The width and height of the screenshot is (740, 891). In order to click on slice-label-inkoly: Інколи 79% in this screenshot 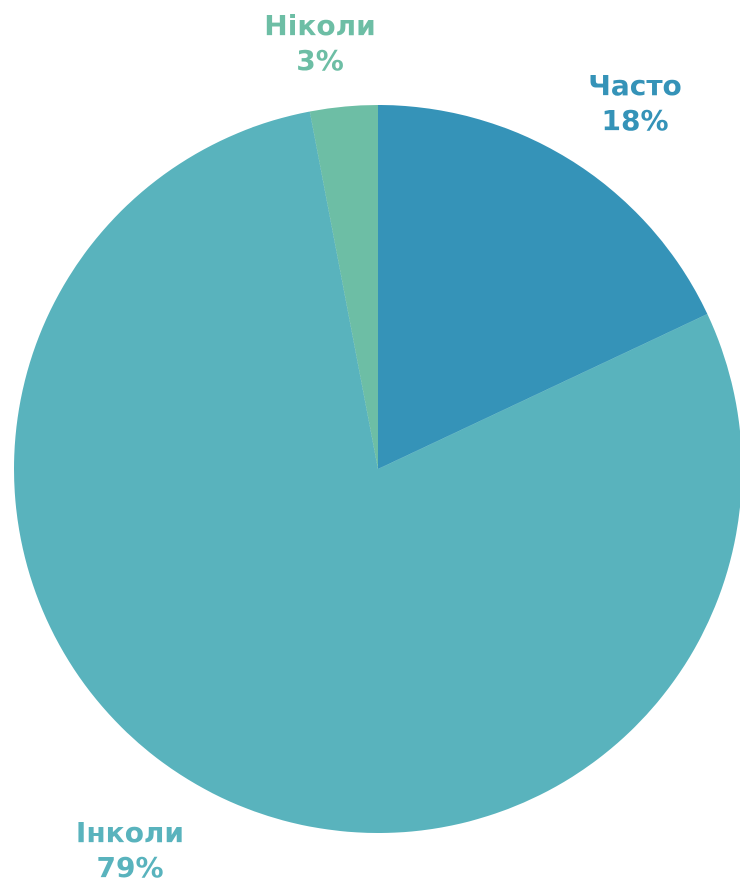, I will do `click(130, 850)`.